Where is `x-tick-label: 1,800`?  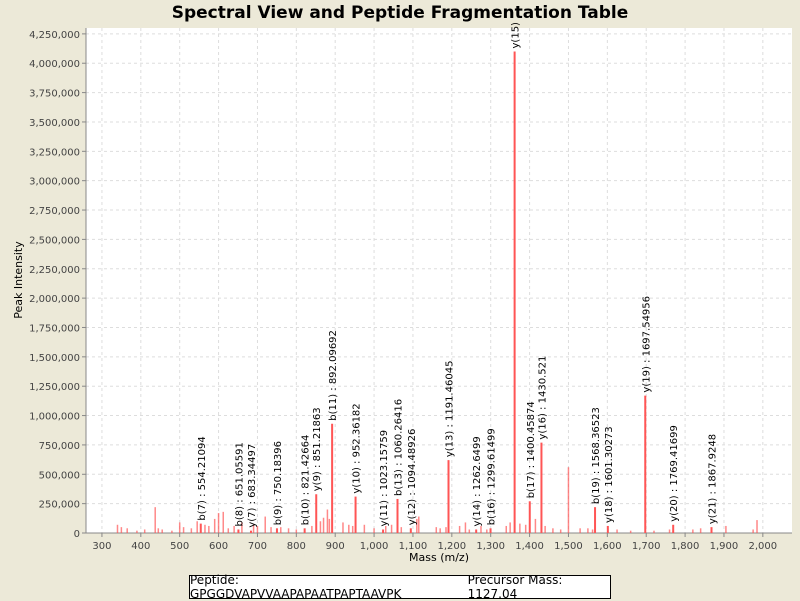 x-tick-label: 1,800 is located at coordinates (685, 546).